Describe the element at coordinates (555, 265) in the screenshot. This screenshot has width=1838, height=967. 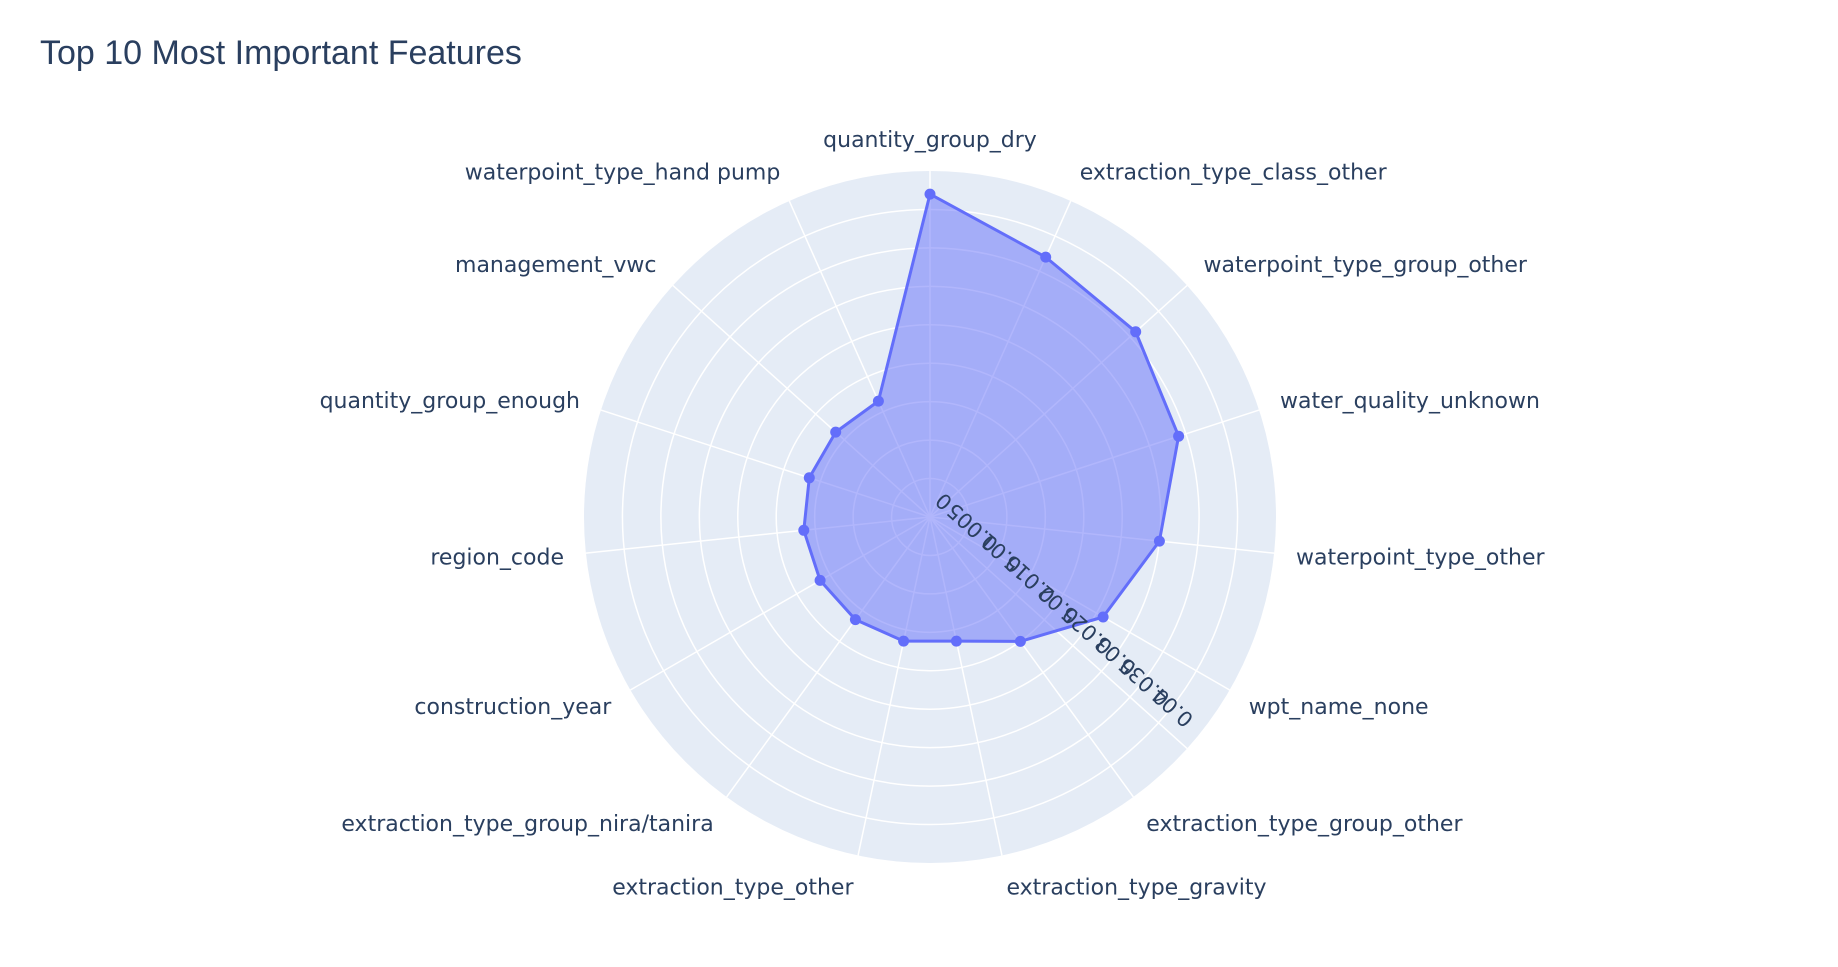
I see `angular-tick-label-13: management_vwc` at that location.